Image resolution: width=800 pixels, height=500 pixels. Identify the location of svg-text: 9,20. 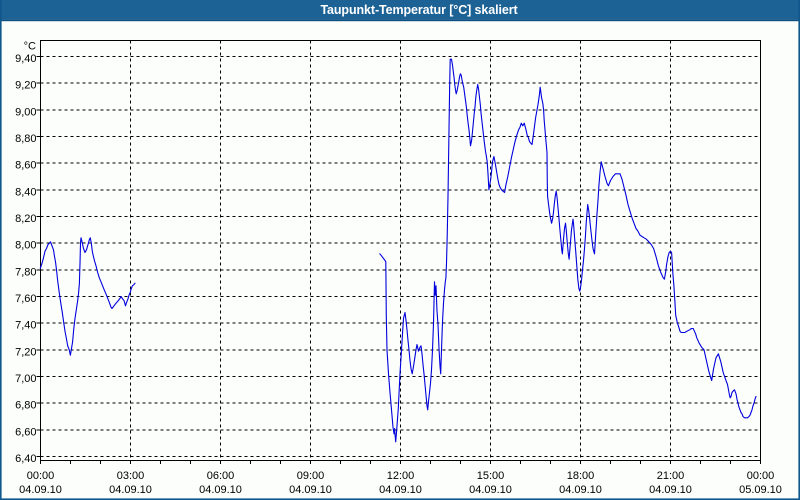
(25, 86).